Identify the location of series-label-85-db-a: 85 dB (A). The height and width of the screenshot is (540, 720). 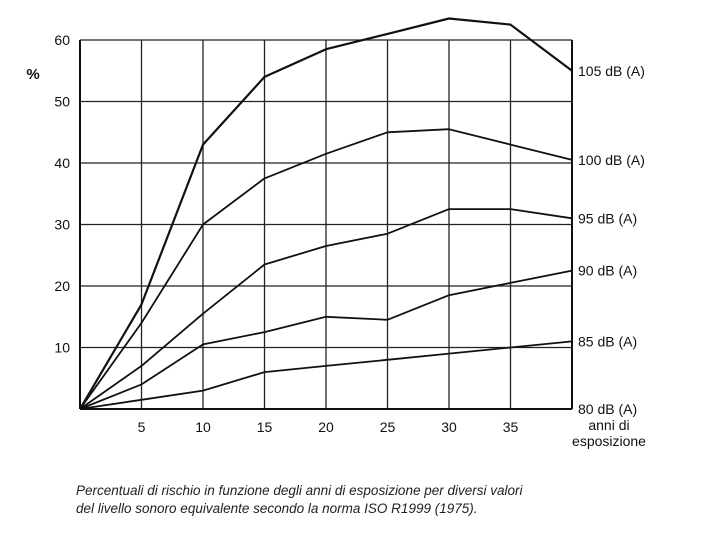
(607, 341).